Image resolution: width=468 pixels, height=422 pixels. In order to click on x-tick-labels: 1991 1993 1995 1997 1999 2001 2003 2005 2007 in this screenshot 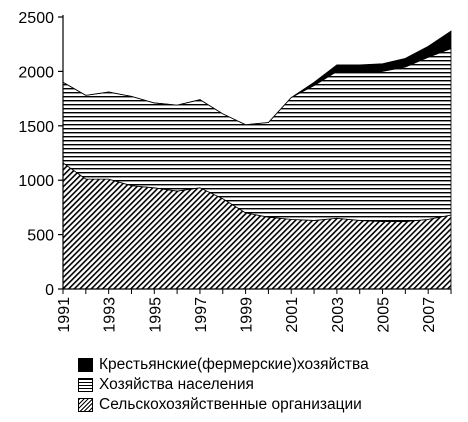, I will do `click(247, 315)`.